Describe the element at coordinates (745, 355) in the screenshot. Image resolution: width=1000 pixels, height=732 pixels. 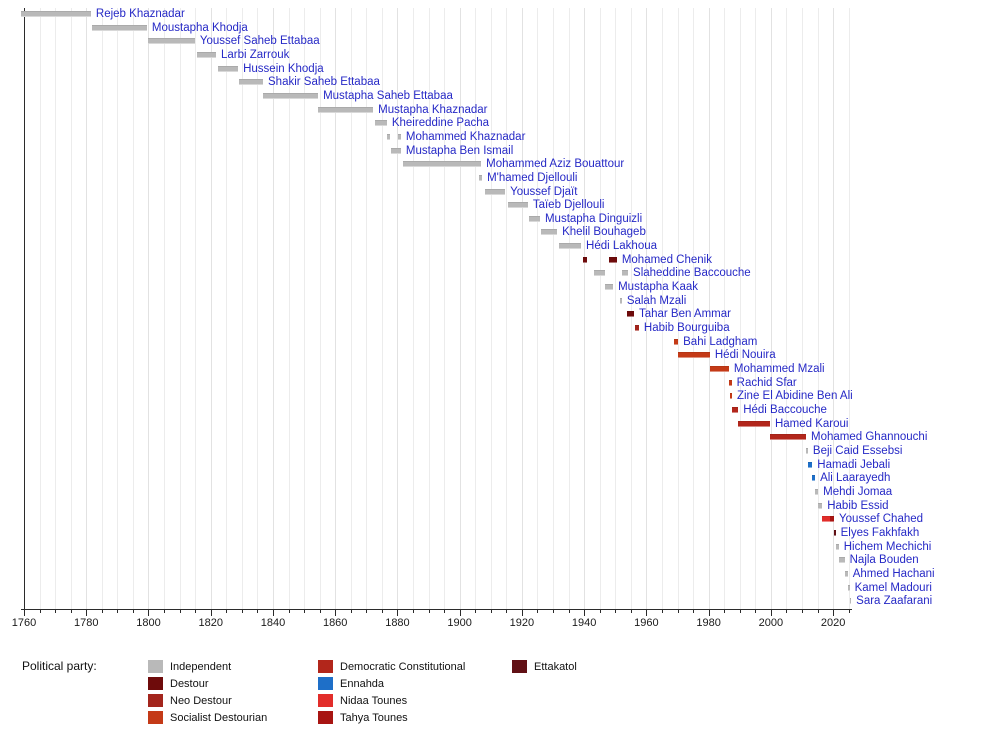
I see `person-name-link: Hédi Nouira` at that location.